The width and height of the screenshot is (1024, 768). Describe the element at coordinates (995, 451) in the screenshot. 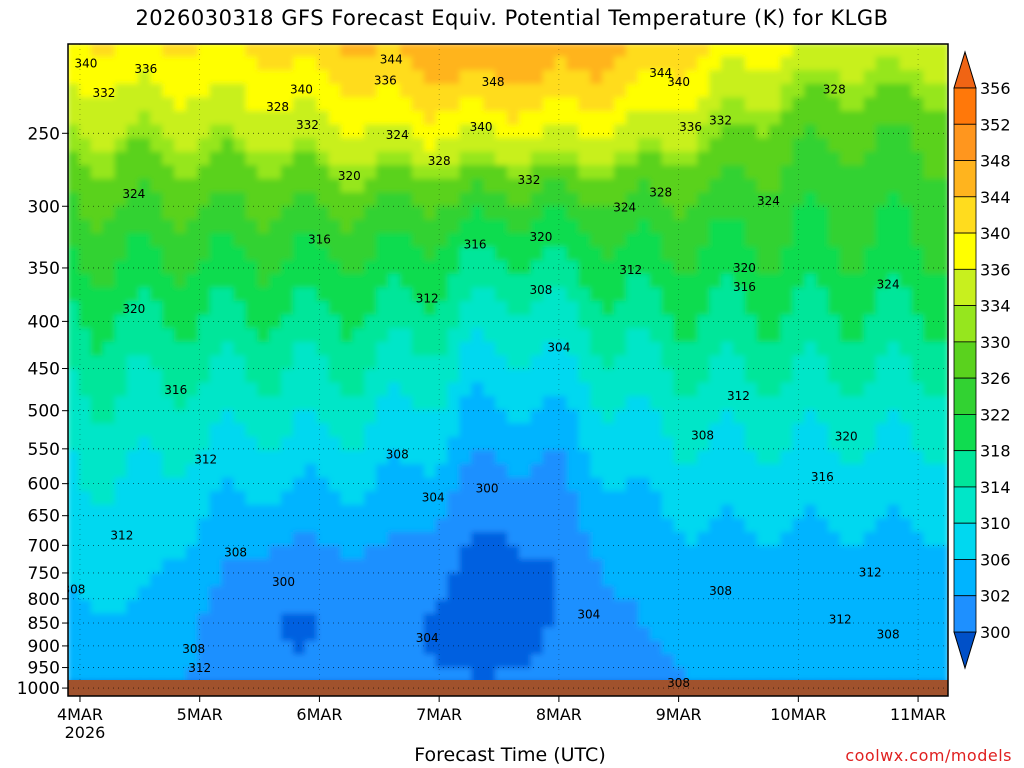

I see `colorbar-label: 318` at that location.